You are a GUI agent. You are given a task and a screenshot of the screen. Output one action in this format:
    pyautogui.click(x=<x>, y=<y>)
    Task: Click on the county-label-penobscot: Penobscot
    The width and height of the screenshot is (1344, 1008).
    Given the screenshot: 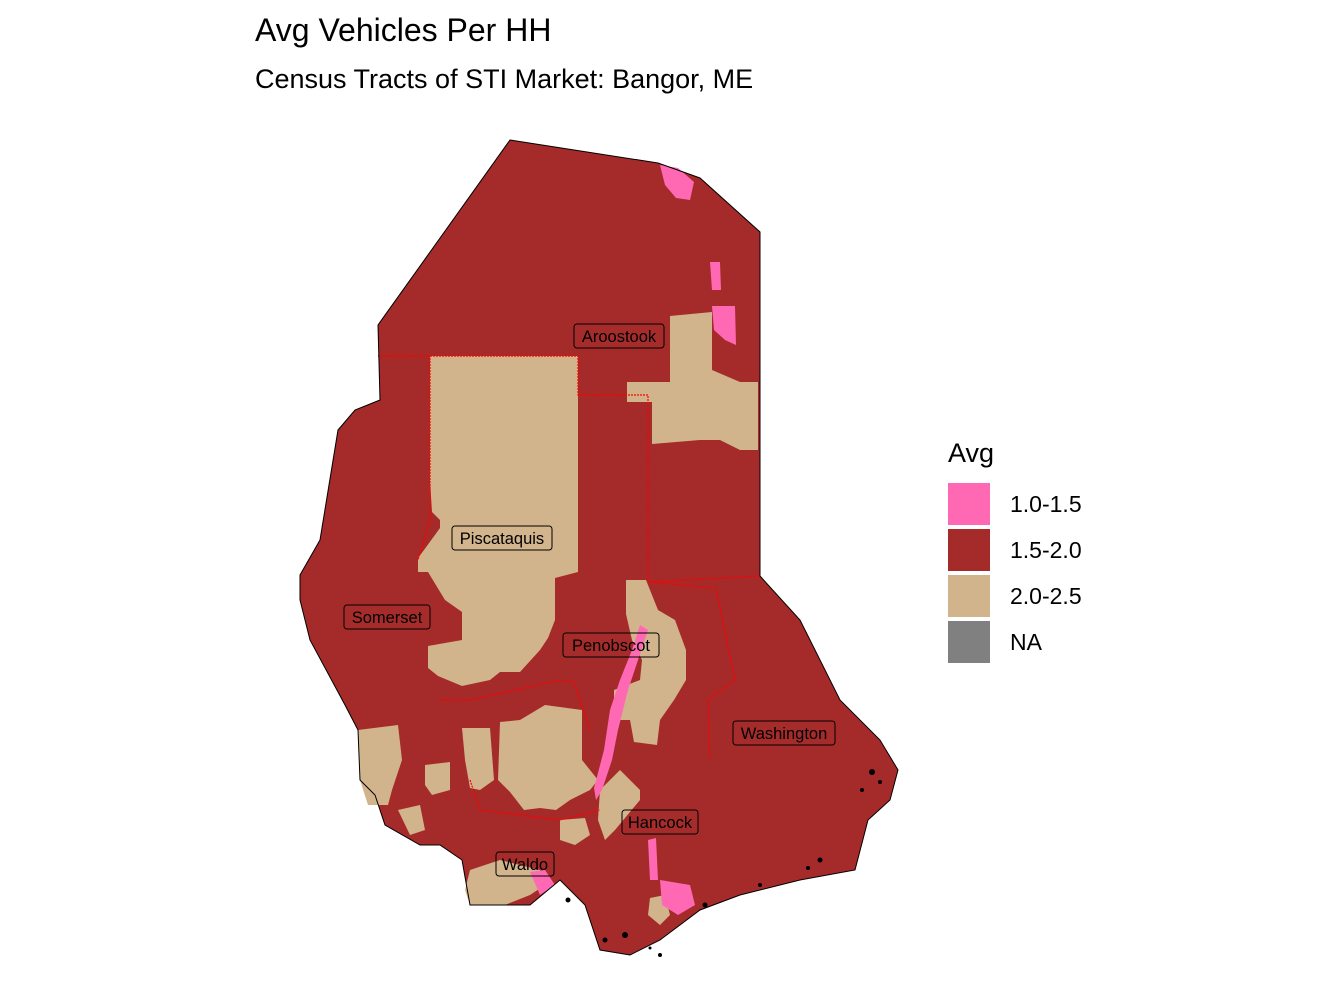 What is the action you would take?
    pyautogui.click(x=611, y=645)
    